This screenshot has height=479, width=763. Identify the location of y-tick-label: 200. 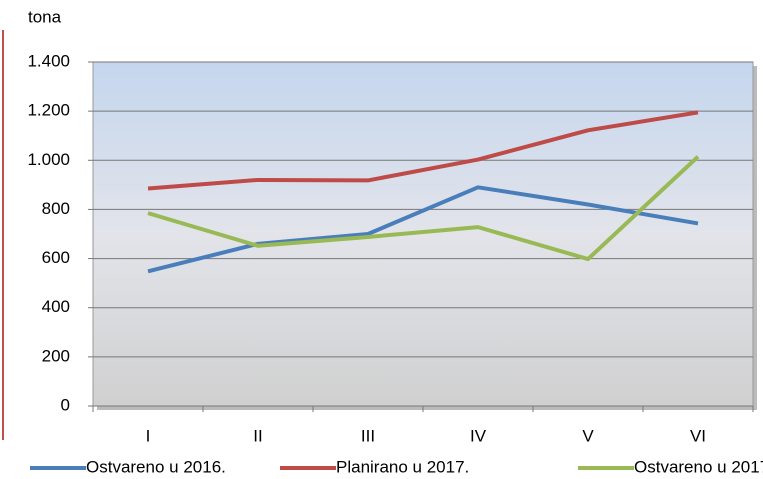
(56, 355).